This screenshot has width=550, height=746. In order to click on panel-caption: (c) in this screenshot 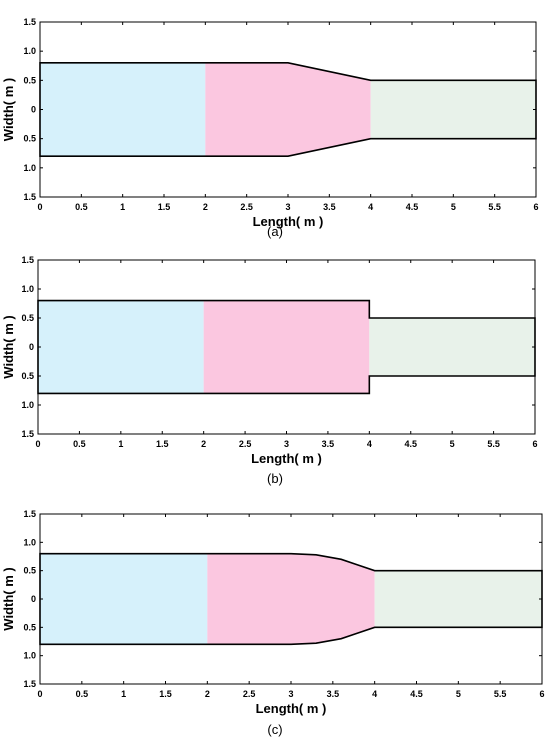, I will do `click(275, 729)`.